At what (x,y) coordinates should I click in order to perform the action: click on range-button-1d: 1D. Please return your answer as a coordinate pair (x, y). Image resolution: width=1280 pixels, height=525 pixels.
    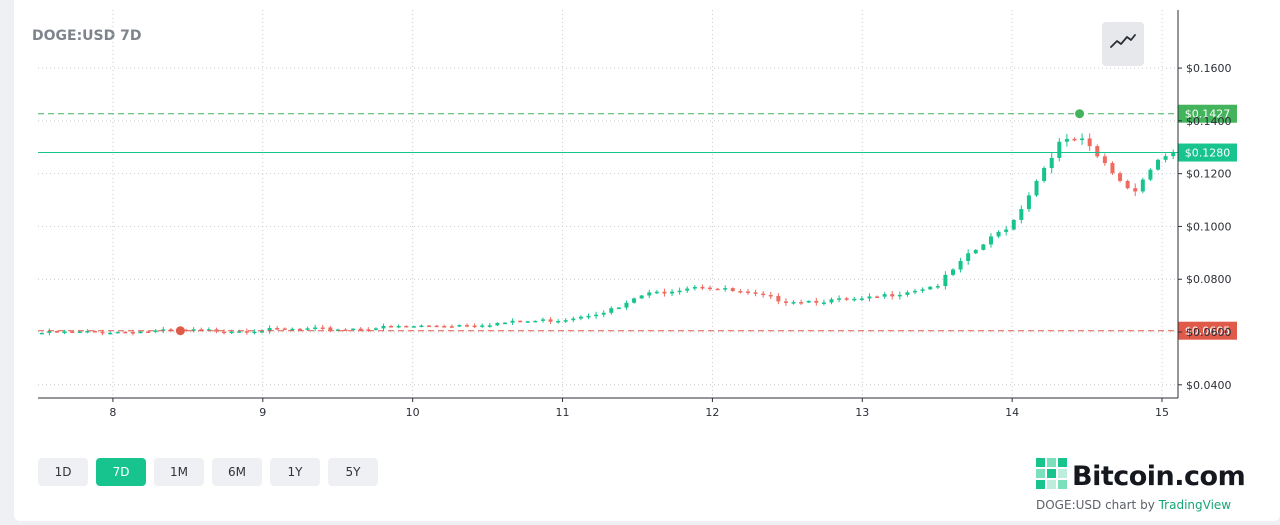
    Looking at the image, I should click on (63, 472).